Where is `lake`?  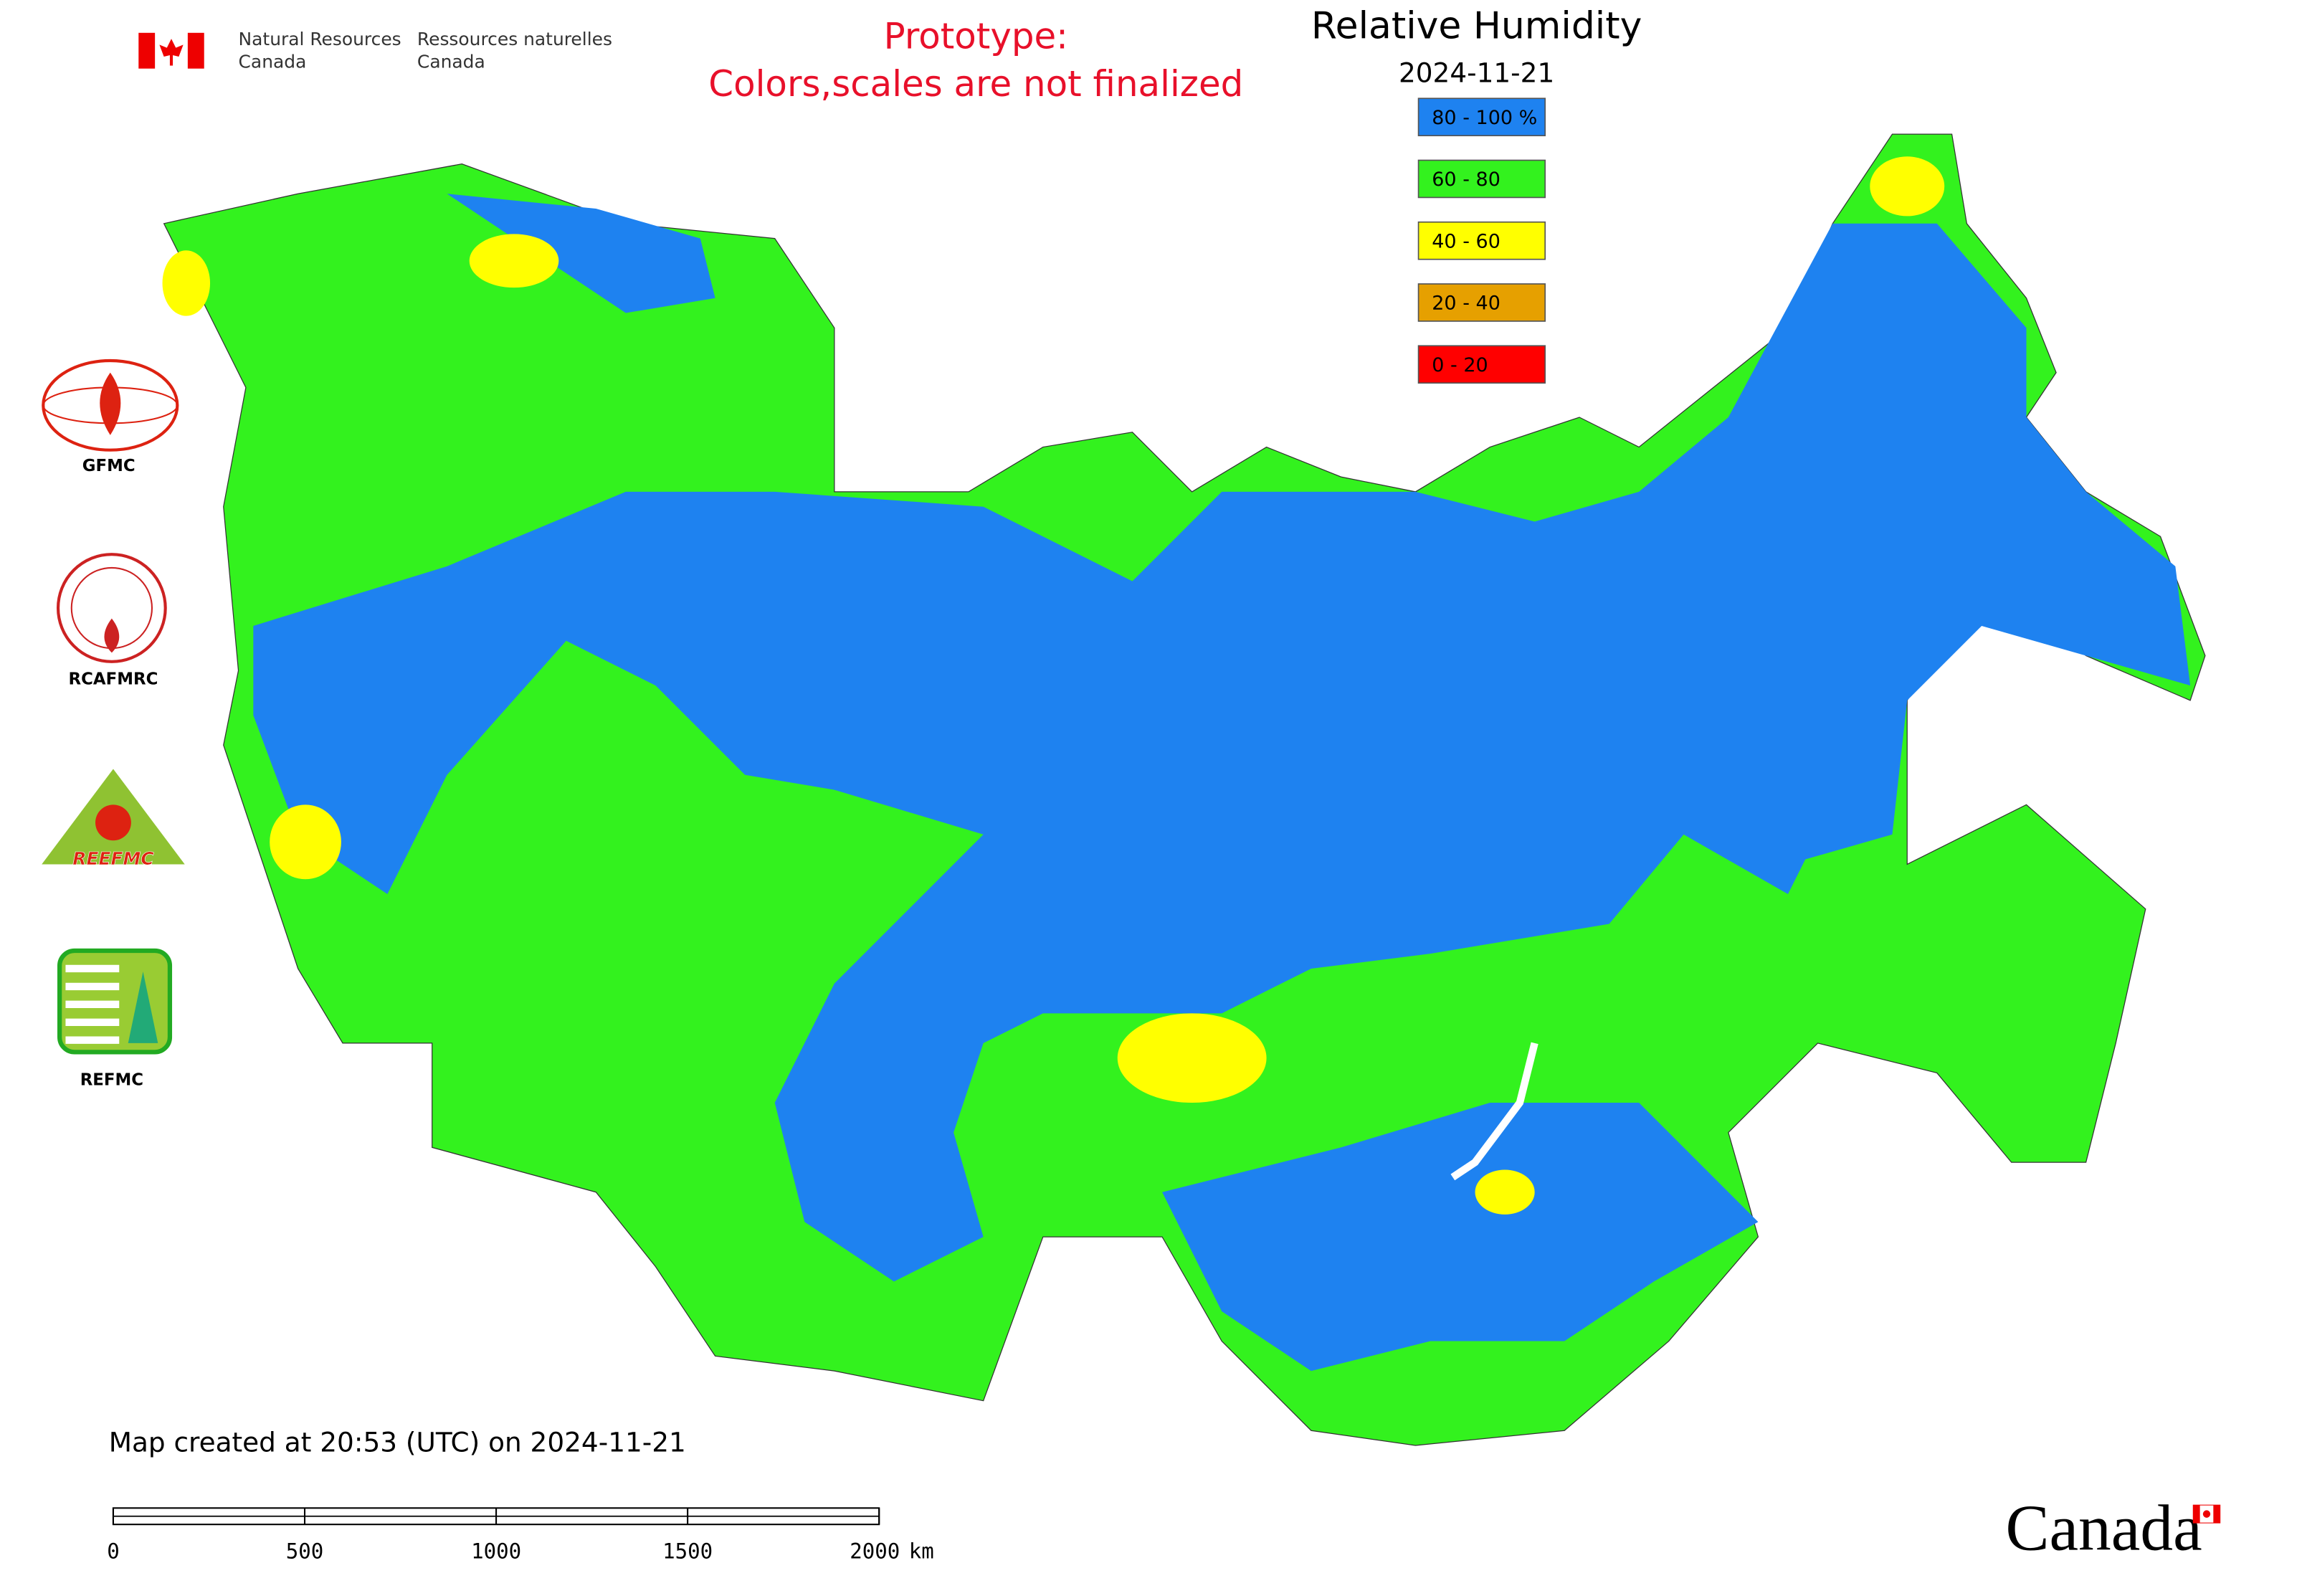
lake is located at coordinates (1494, 1111).